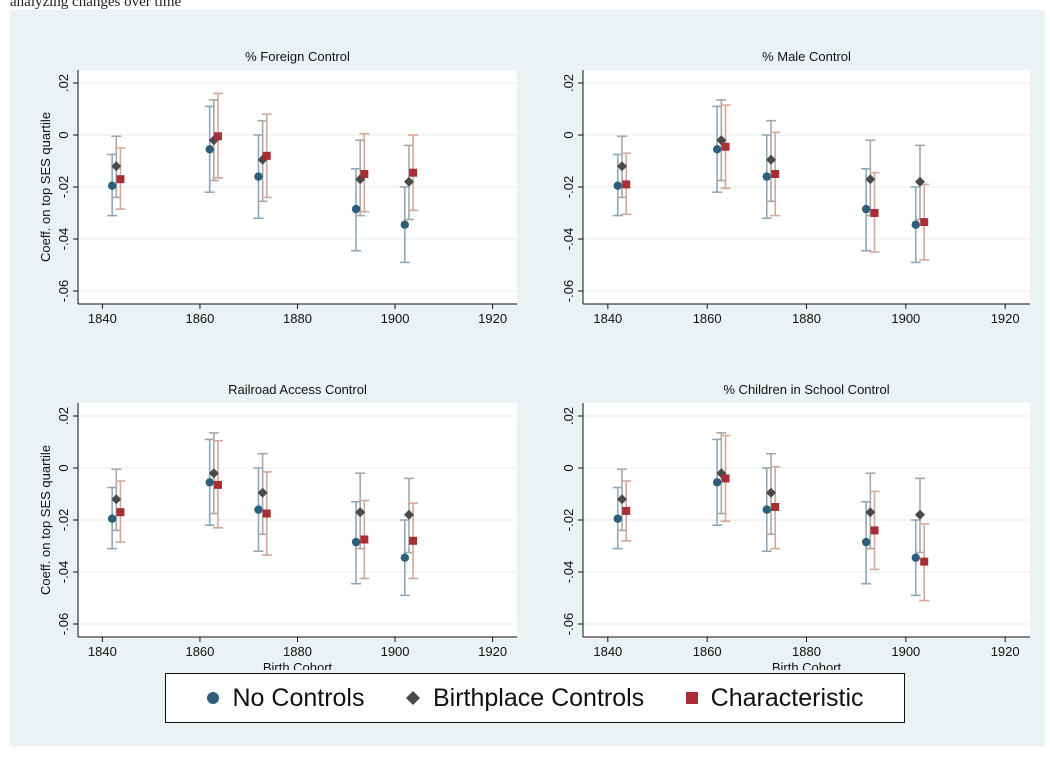 The width and height of the screenshot is (1050, 771). Describe the element at coordinates (297, 389) in the screenshot. I see `panel-title: Railroad Access Control` at that location.